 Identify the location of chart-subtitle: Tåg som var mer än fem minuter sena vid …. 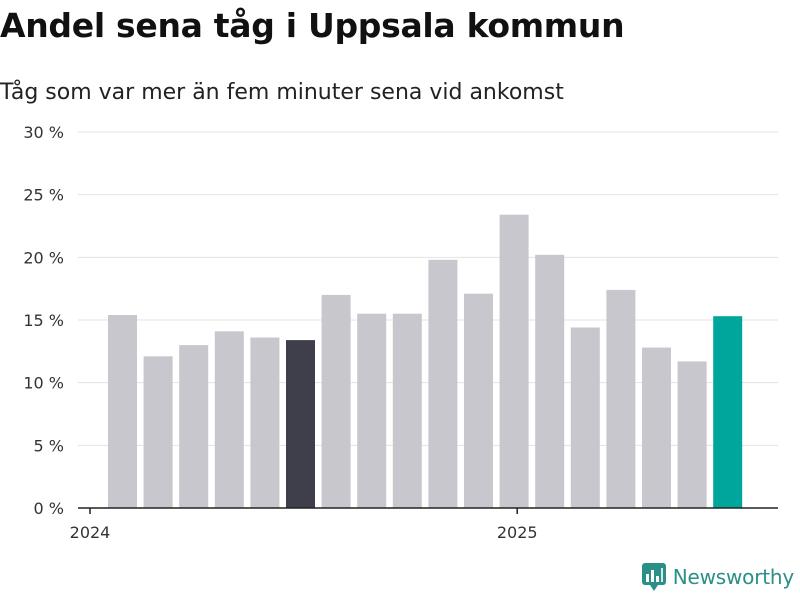
(282, 92).